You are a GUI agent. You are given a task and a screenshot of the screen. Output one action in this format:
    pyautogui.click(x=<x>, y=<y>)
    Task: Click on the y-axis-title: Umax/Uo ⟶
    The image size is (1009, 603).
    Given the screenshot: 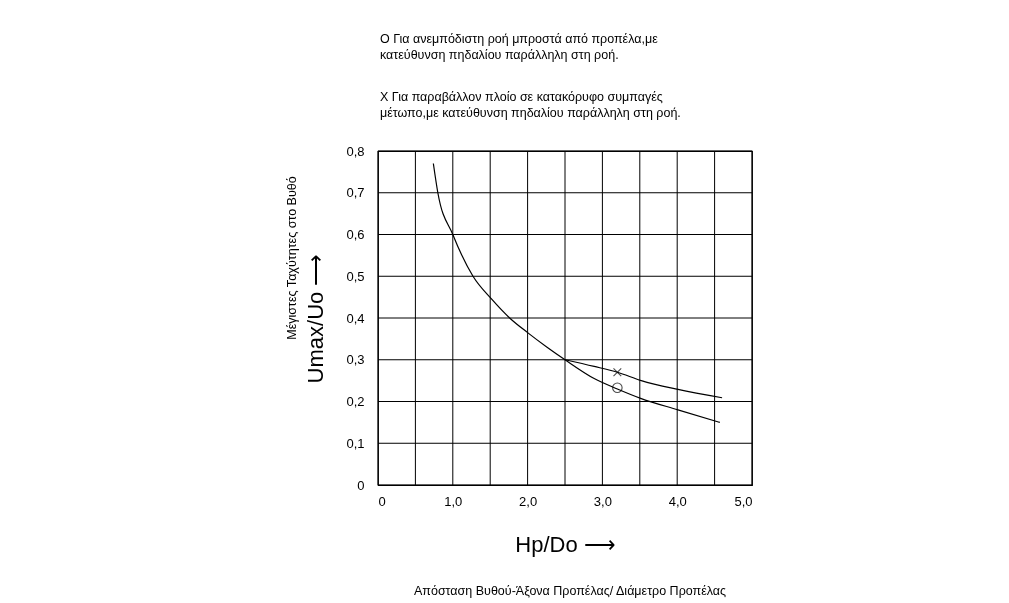 What is the action you would take?
    pyautogui.click(x=316, y=318)
    